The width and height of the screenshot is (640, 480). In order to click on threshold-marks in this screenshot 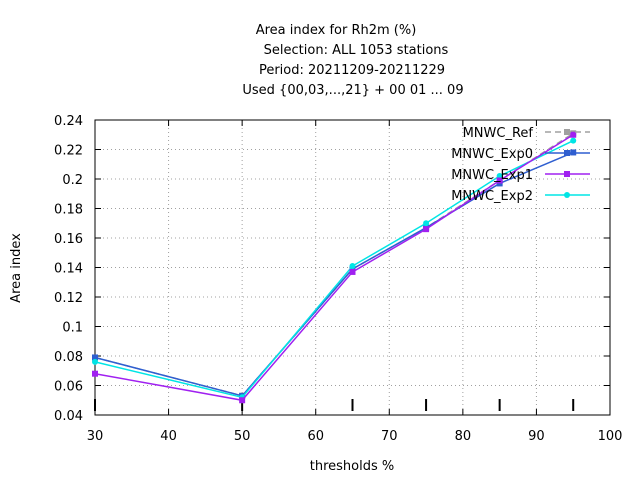, I will do `click(334, 405)`.